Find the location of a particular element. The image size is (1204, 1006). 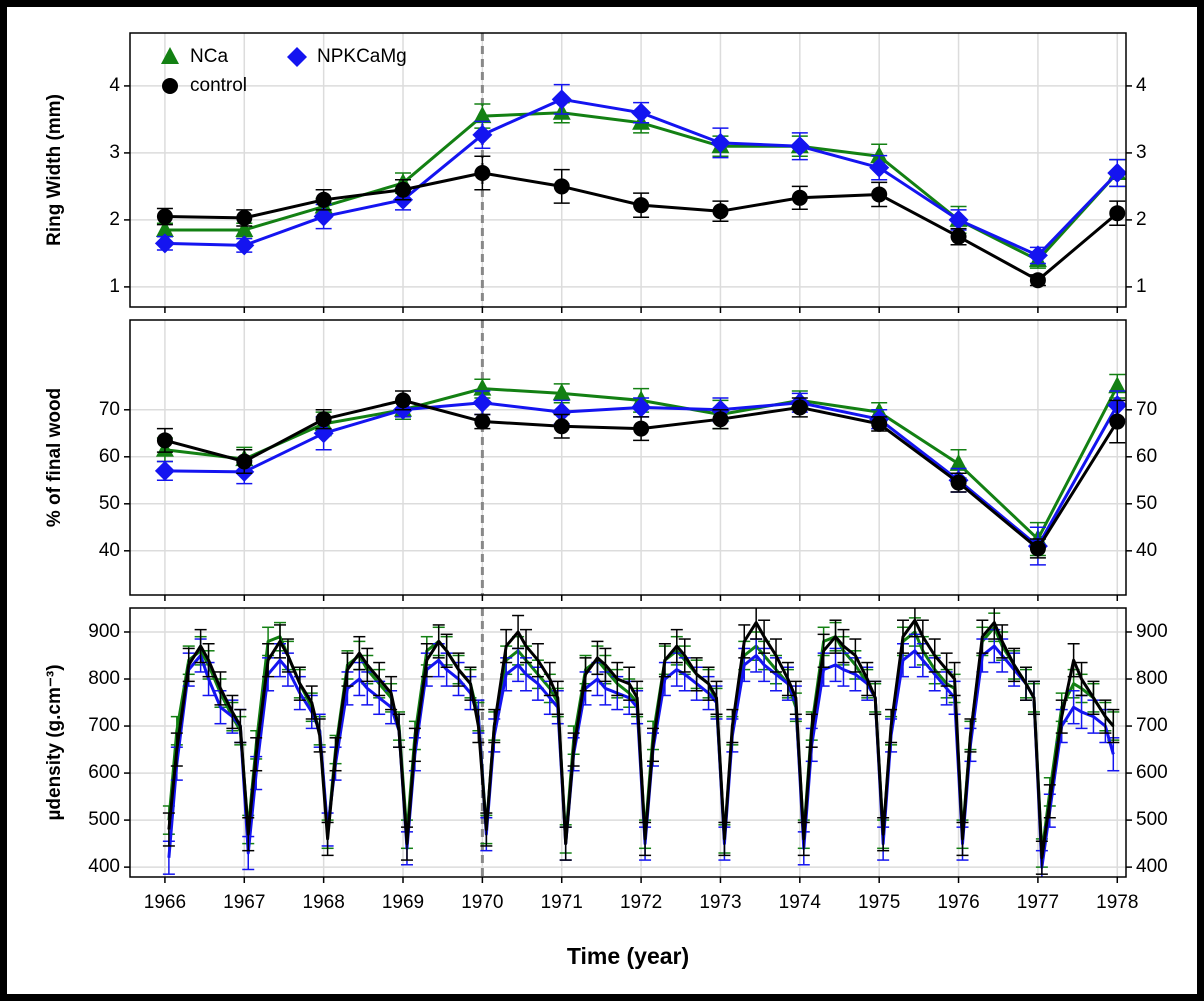

y-tick-label-right: 700 is located at coordinates (1152, 725).